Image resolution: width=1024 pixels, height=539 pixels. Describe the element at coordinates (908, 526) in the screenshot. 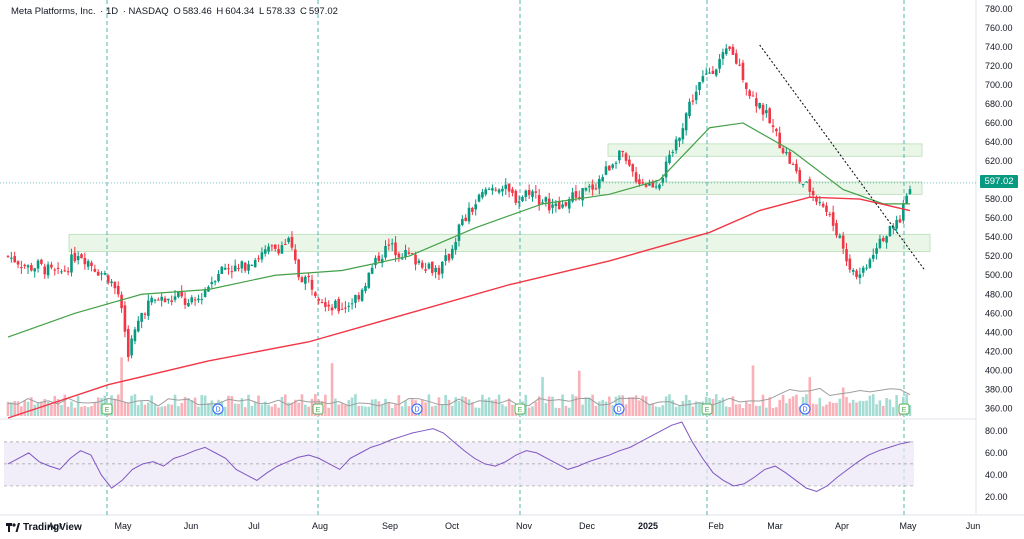

I see `time-tick-label: May` at that location.